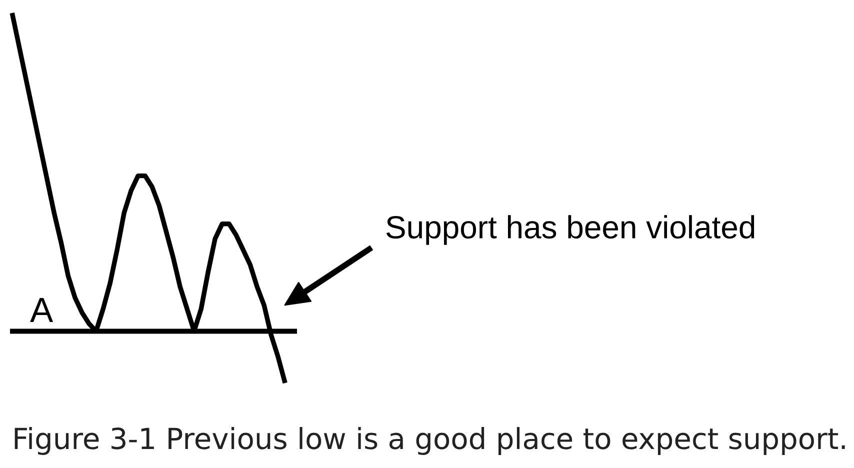  Describe the element at coordinates (42, 310) in the screenshot. I see `ref-line-label: A` at that location.